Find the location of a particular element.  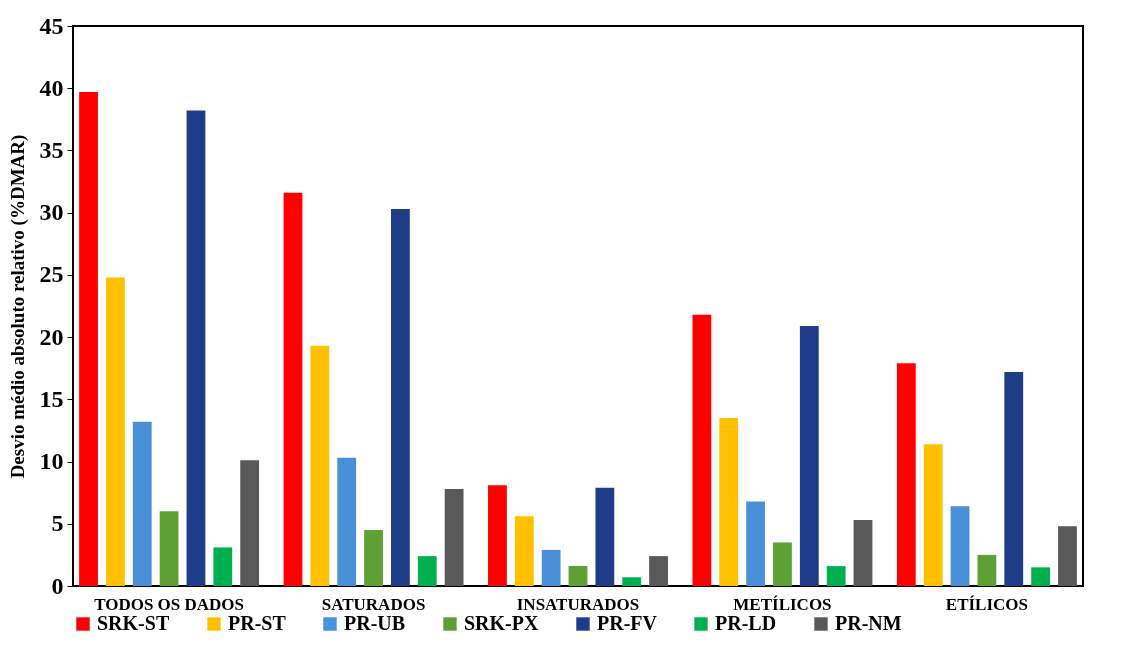

legend-label: PR-LD is located at coordinates (746, 623).